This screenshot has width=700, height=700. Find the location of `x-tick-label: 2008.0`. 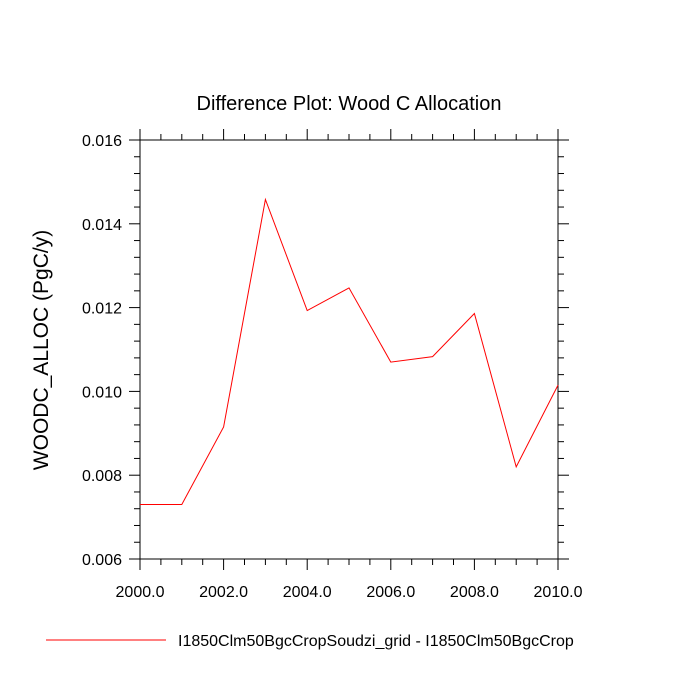

x-tick-label: 2008.0 is located at coordinates (474, 592).